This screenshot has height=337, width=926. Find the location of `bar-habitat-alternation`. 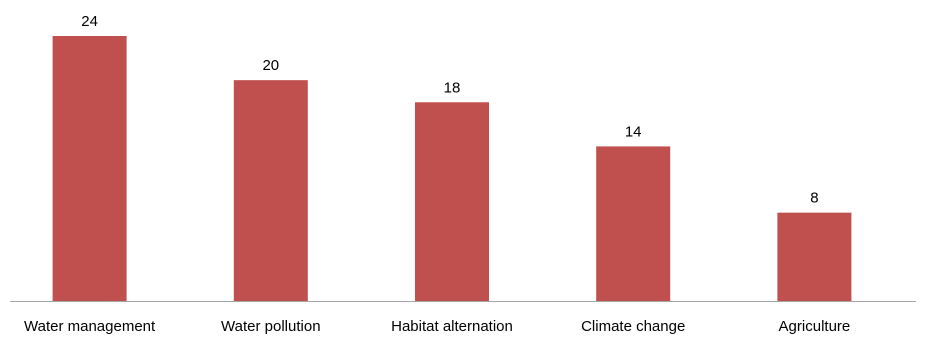

bar-habitat-alternation is located at coordinates (452, 201).